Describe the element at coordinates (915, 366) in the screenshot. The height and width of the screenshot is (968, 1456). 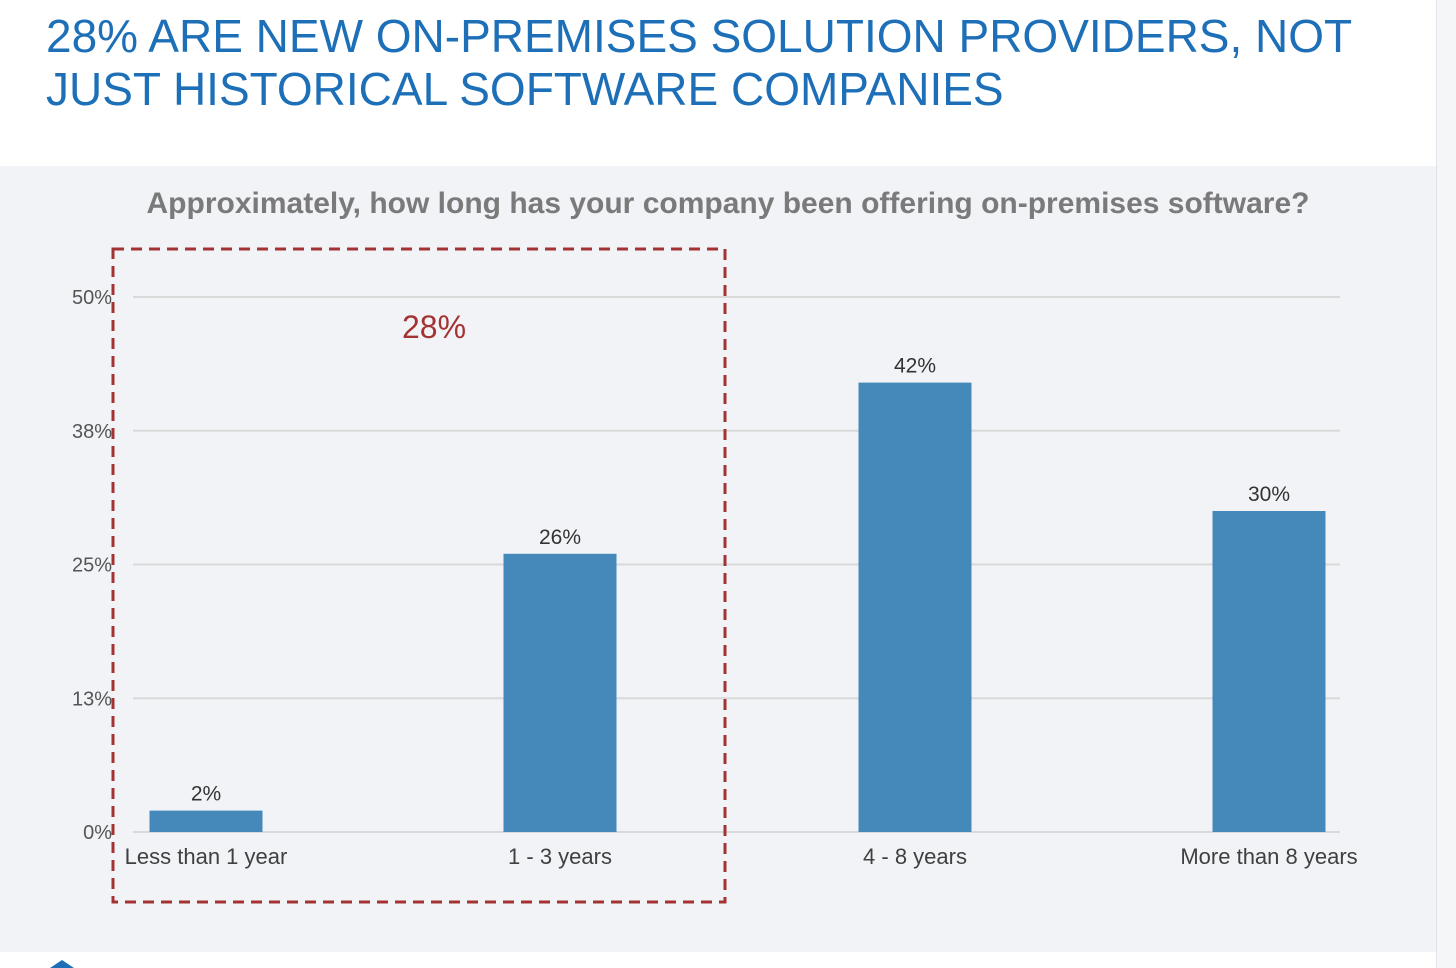
I see `data-label: 42%` at that location.